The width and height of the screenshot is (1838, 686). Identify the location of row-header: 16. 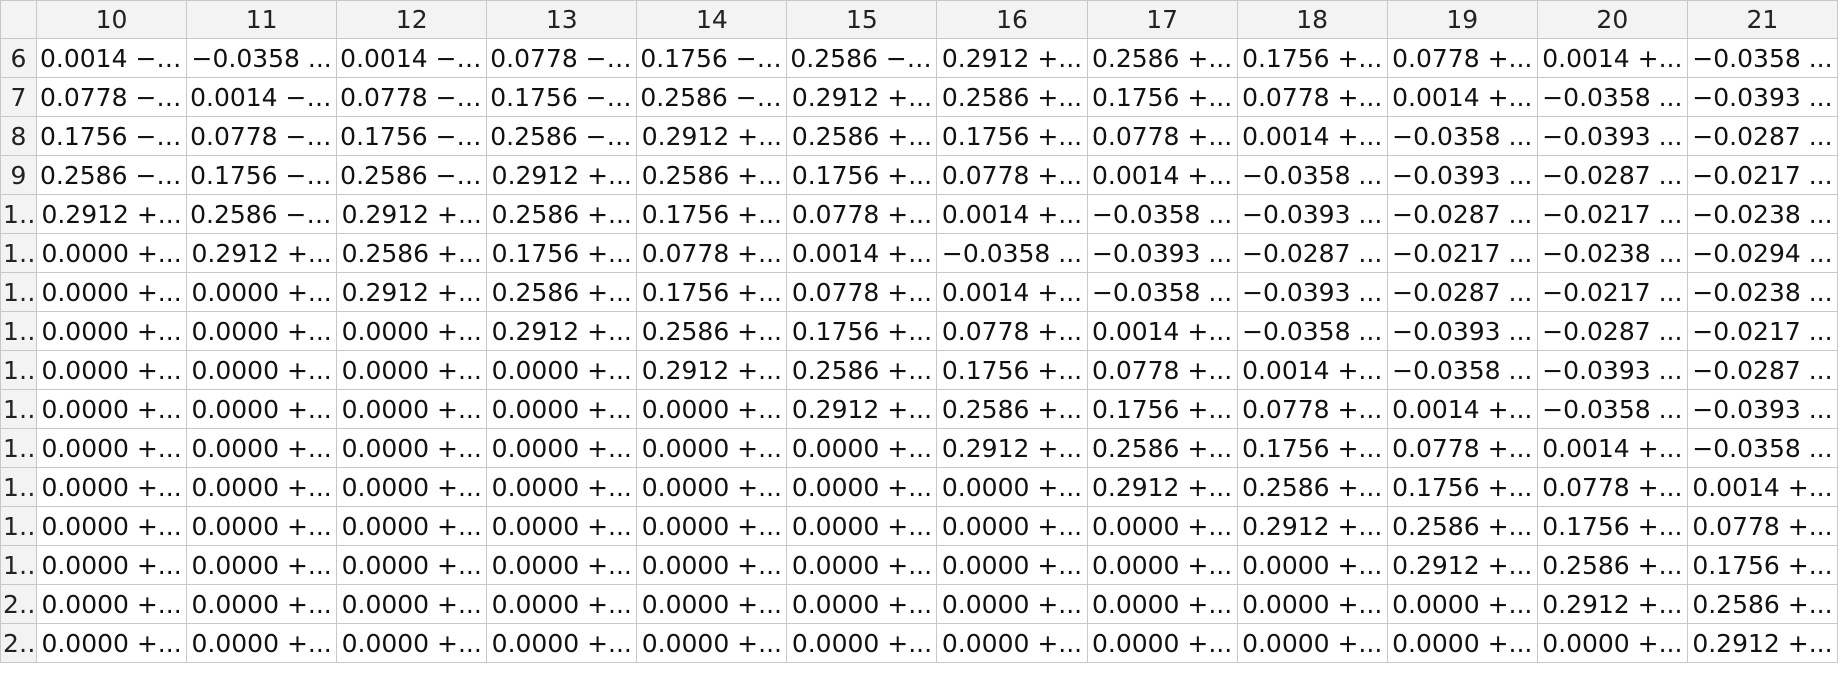
(19, 448).